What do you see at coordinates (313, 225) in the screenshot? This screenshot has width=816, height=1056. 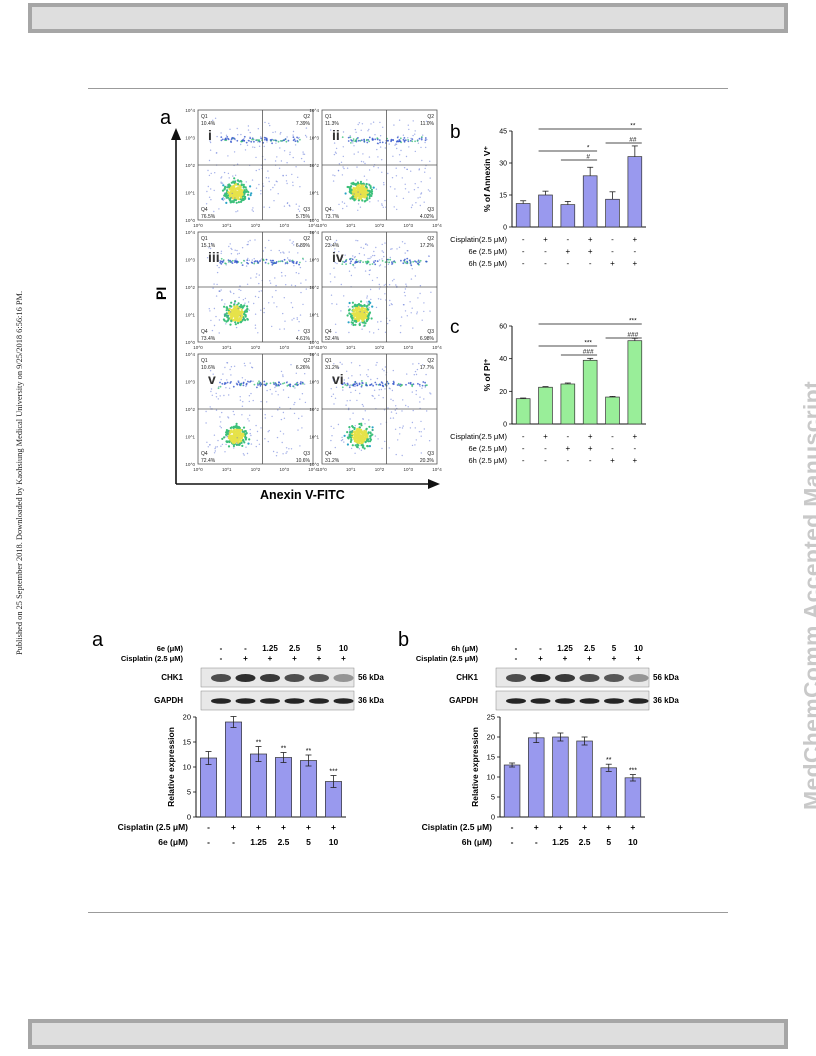 I see `x-tick-label: 10^4` at bounding box center [313, 225].